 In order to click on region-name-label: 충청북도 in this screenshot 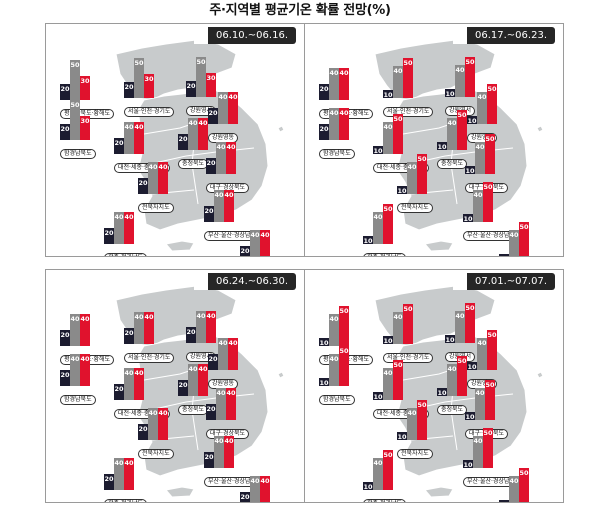, I will do `click(193, 410)`.